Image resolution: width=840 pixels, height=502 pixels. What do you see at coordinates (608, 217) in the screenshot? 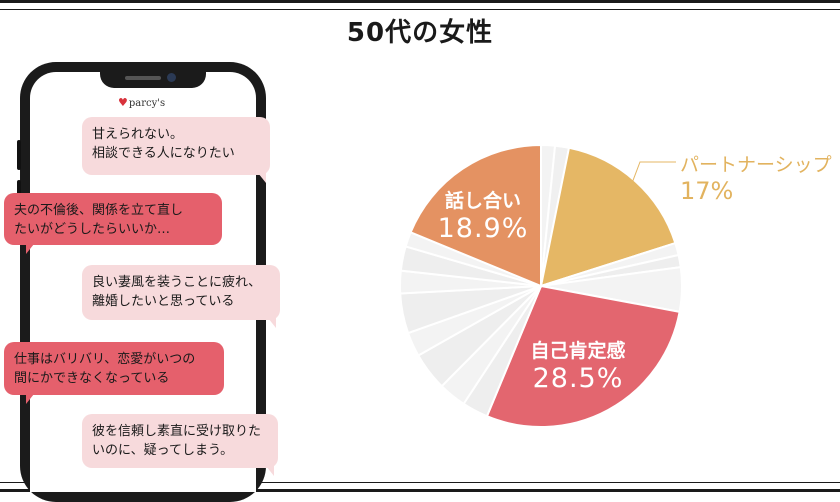
I see `pie-slice-パートナーシップ` at bounding box center [608, 217].